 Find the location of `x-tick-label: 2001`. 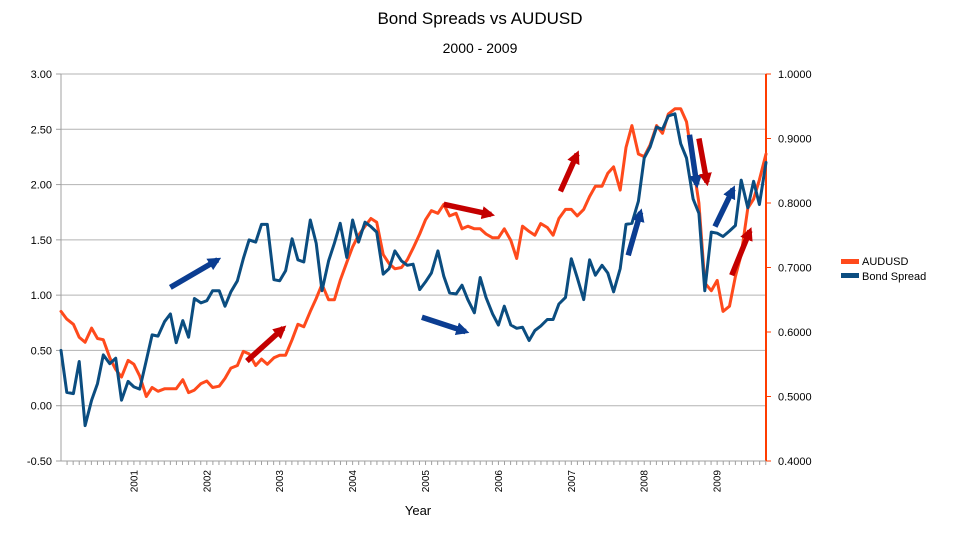

x-tick-label: 2001 is located at coordinates (134, 481).